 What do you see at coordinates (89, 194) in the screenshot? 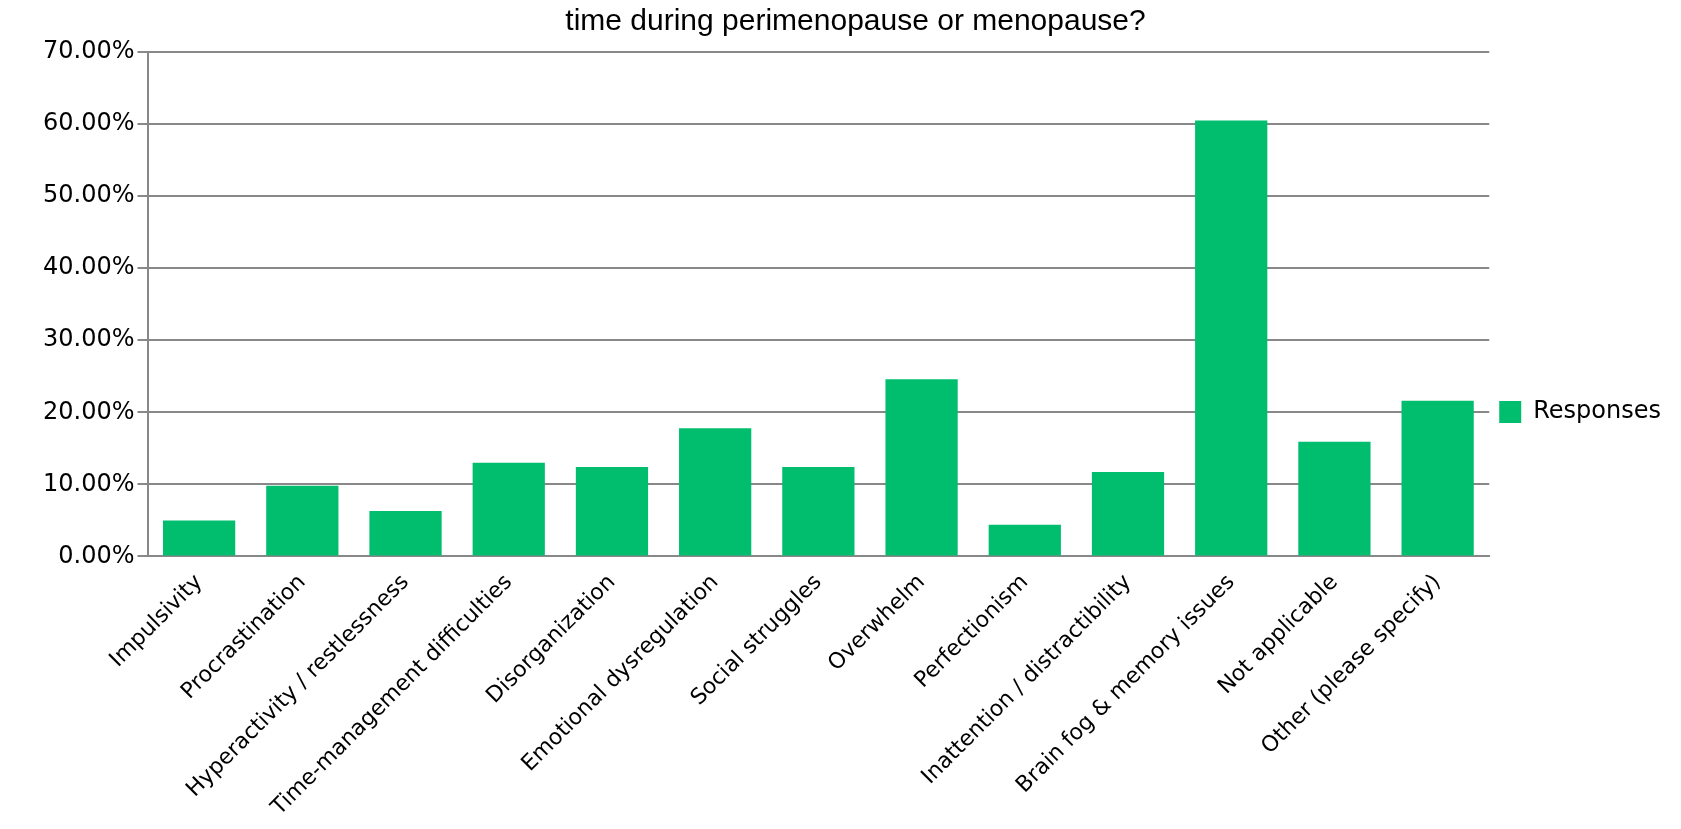
I see `y-tick-label: 50.00%` at bounding box center [89, 194].